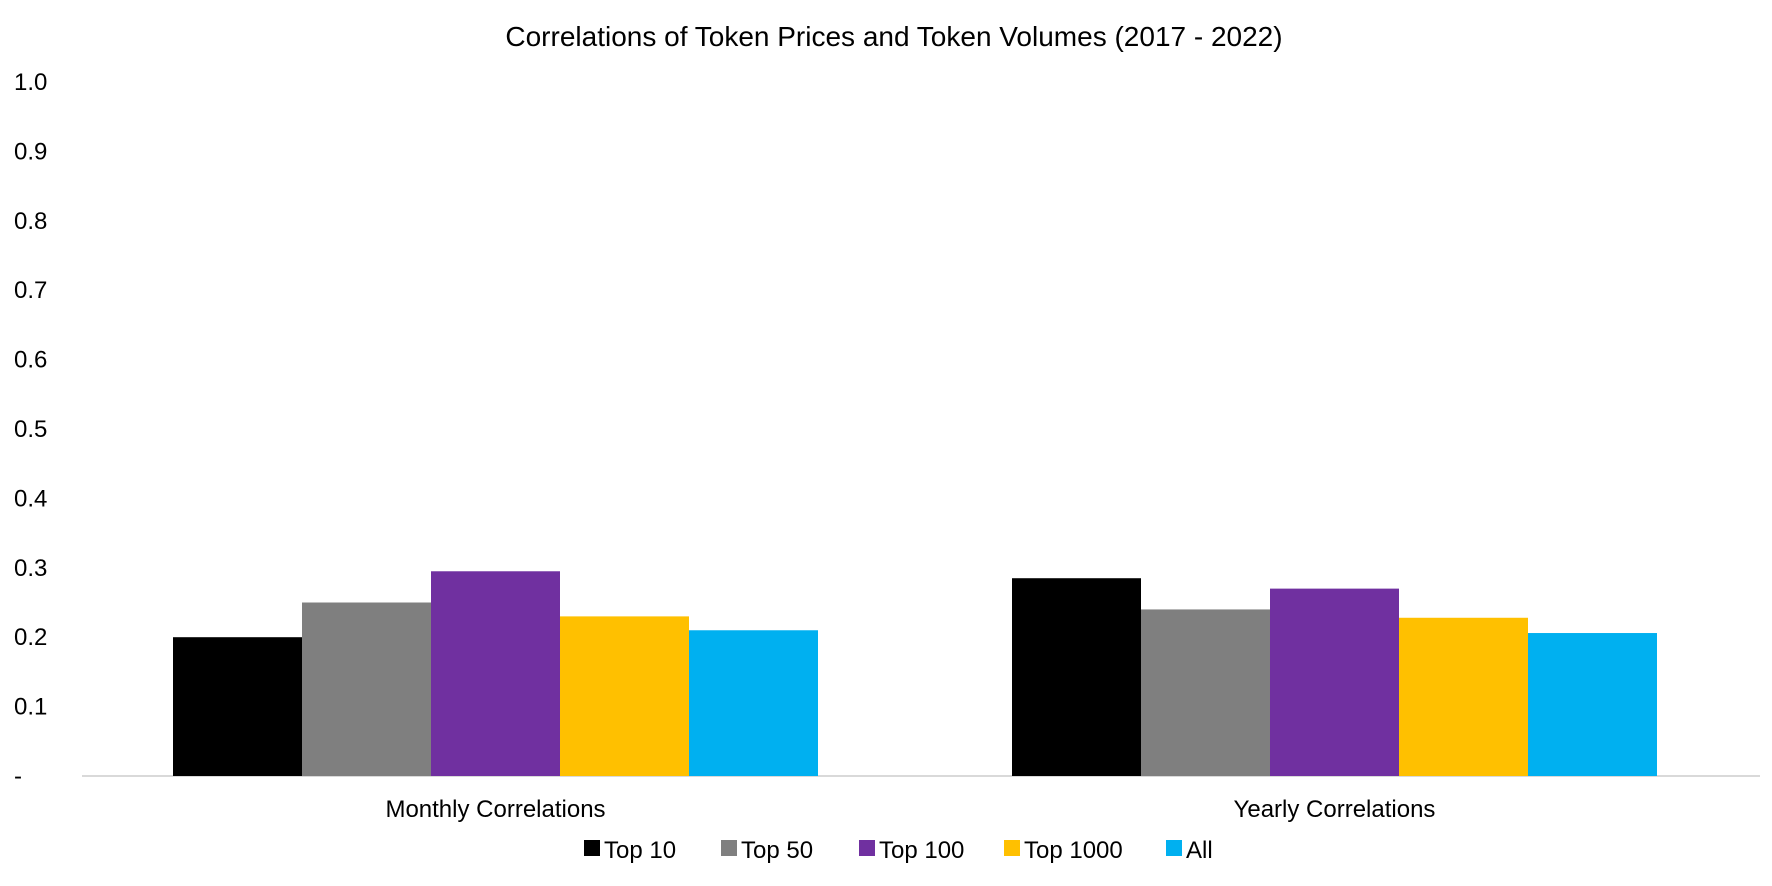 The width and height of the screenshot is (1772, 886). Describe the element at coordinates (30, 360) in the screenshot. I see `y-tick-label: 0.6` at that location.